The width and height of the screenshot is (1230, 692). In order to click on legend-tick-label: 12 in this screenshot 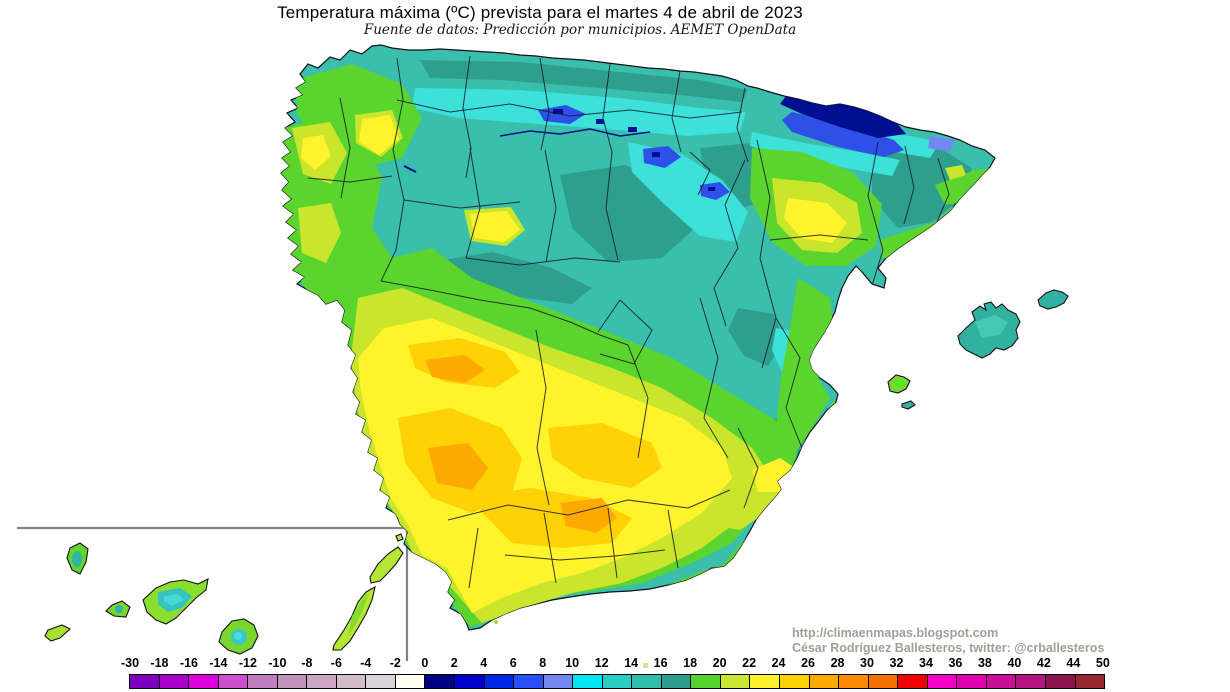, I will do `click(601, 663)`.